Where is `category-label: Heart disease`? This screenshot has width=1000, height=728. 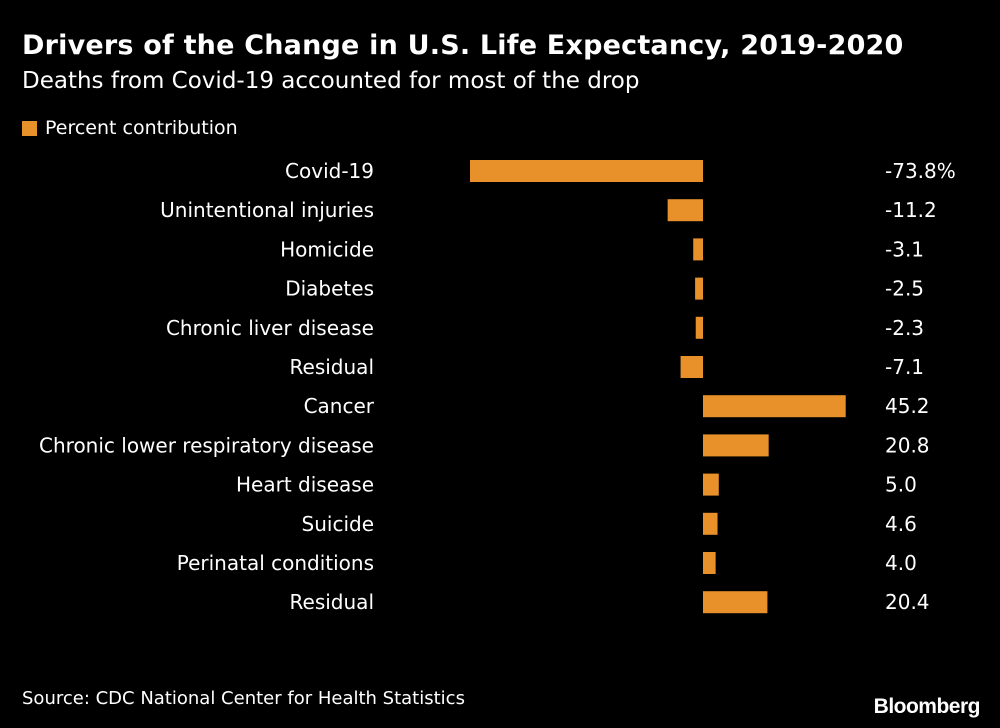 category-label: Heart disease is located at coordinates (305, 485).